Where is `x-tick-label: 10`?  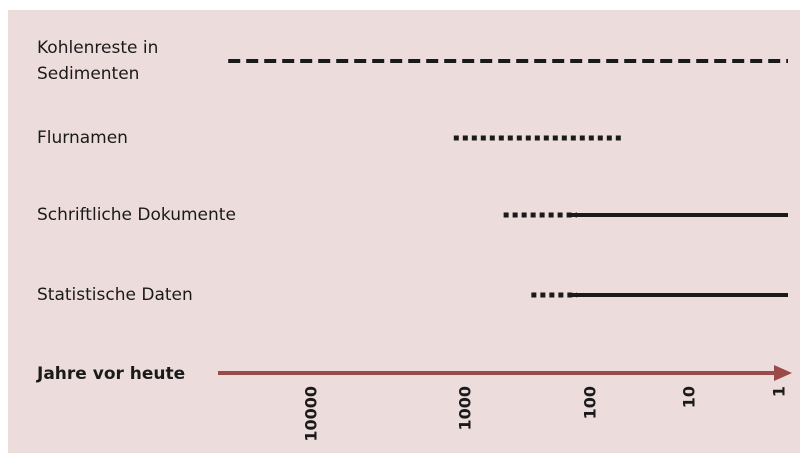
x-tick-label: 10 is located at coordinates (689, 397).